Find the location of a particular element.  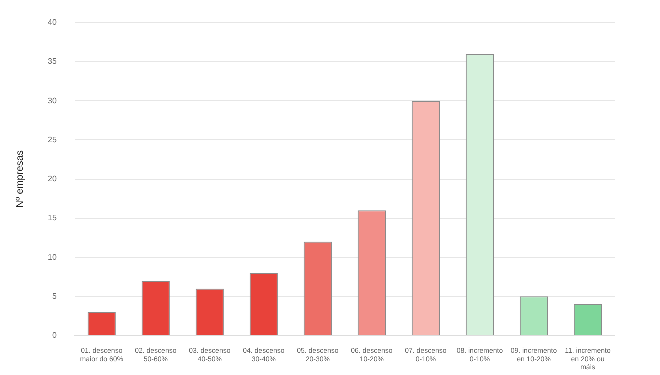

y-tick-label: 35 is located at coordinates (53, 61).